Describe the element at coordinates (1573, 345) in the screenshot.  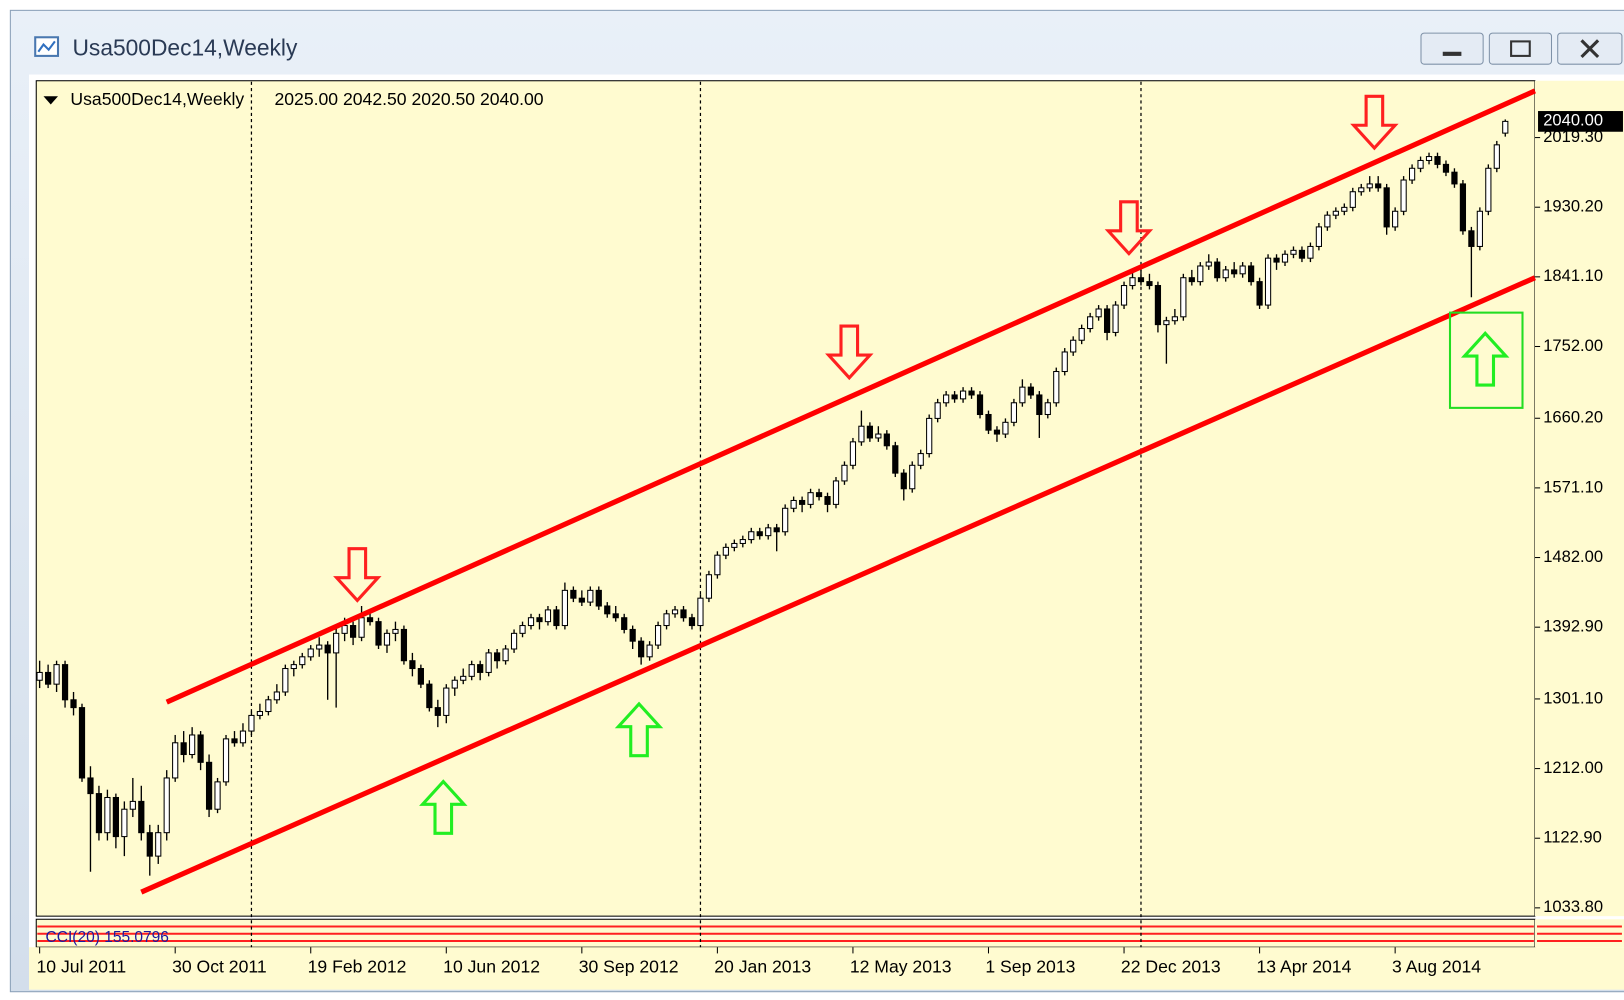
I see `y-tick-label: 1752.00` at that location.